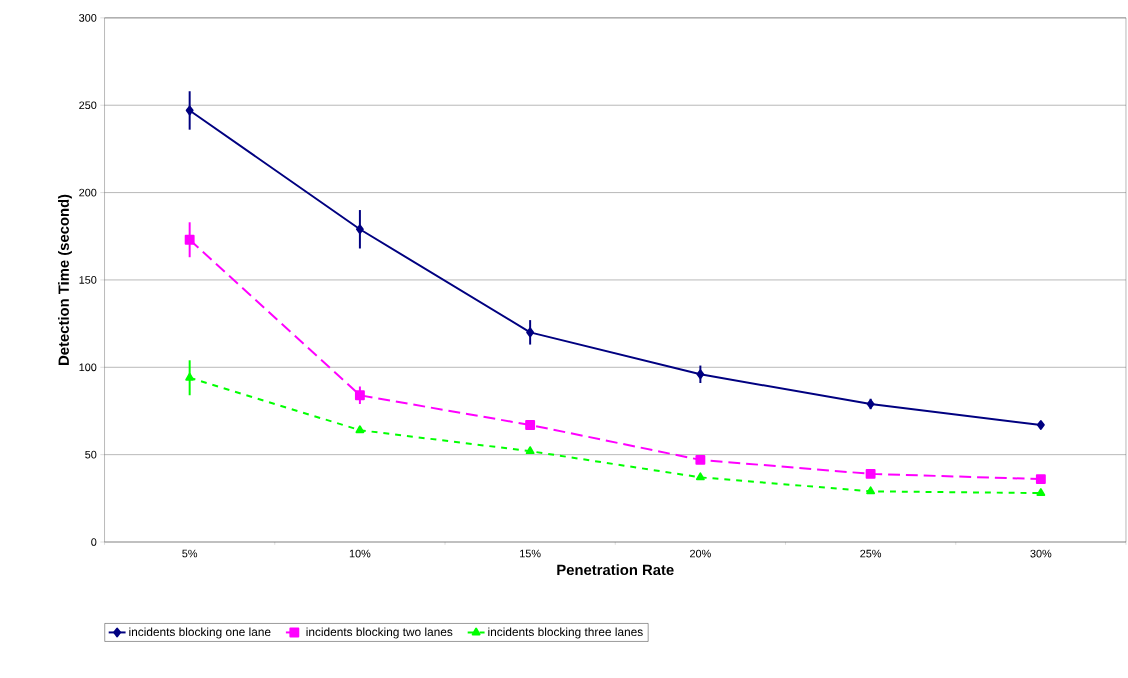  I want to click on x-tick-label: 15%, so click(530, 553).